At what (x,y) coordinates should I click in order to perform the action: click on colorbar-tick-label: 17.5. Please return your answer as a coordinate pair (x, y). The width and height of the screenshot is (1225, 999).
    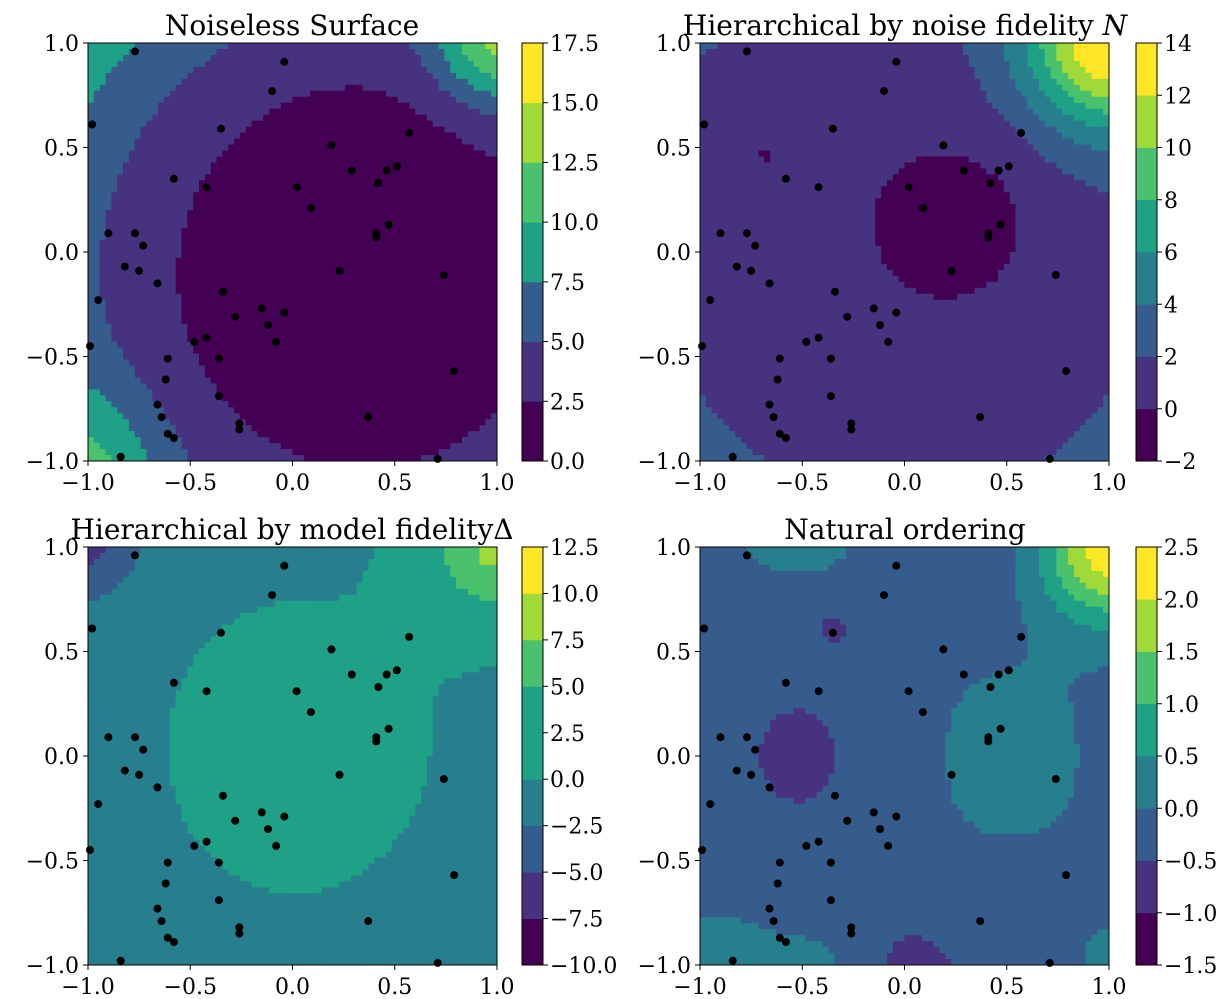
    Looking at the image, I should click on (574, 44).